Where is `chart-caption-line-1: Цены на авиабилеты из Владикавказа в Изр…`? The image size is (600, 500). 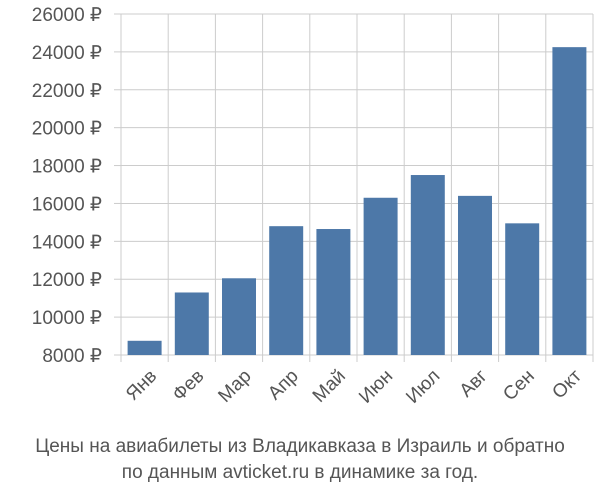 chart-caption-line-1: Цены на авиабилеты из Владикавказа в Изр… is located at coordinates (300, 446).